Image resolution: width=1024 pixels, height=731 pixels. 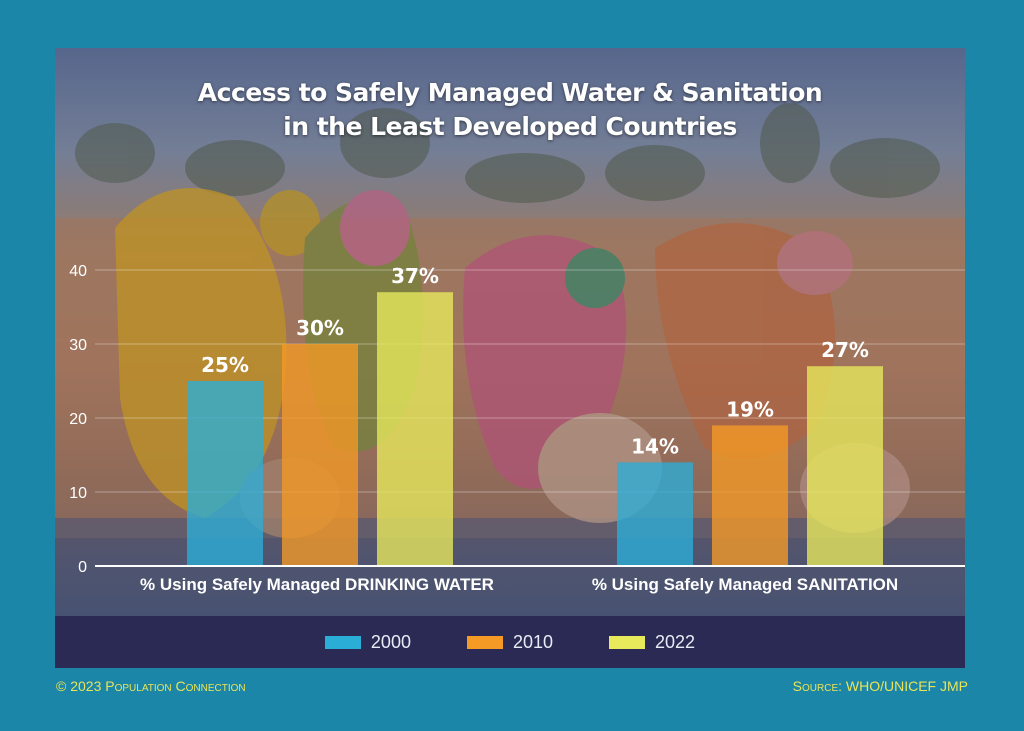 What do you see at coordinates (82, 567) in the screenshot?
I see `y-tick-label-0: 0` at bounding box center [82, 567].